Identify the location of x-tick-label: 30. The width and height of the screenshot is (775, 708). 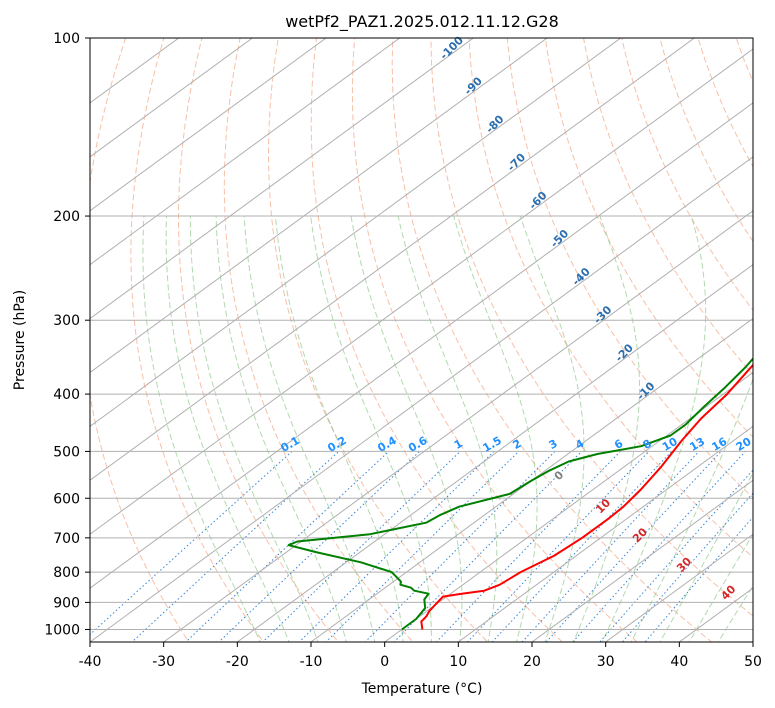
(606, 662).